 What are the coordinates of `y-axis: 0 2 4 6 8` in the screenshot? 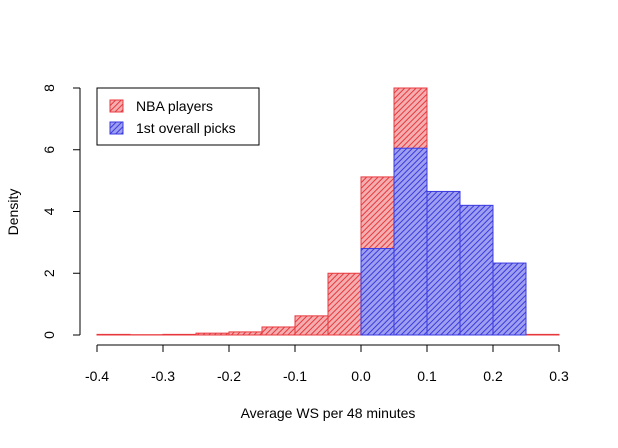 It's located at (60, 211).